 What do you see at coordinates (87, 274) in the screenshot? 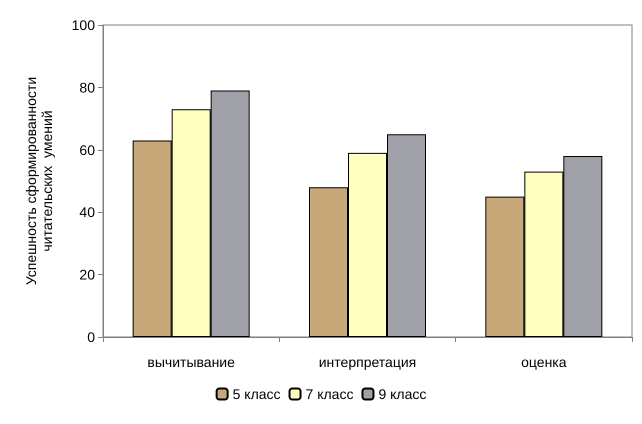
I see `y-tick-label: 20` at bounding box center [87, 274].